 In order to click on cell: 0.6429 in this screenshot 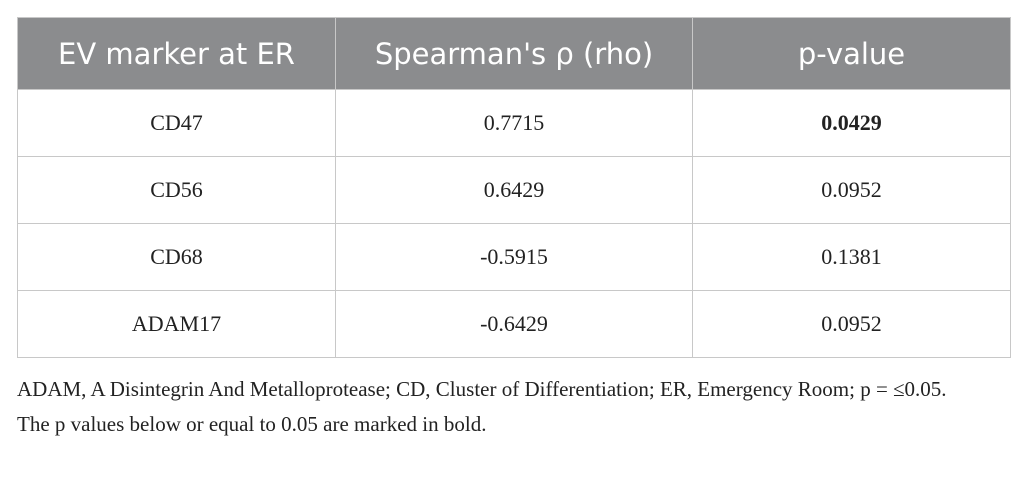, I will do `click(514, 190)`.